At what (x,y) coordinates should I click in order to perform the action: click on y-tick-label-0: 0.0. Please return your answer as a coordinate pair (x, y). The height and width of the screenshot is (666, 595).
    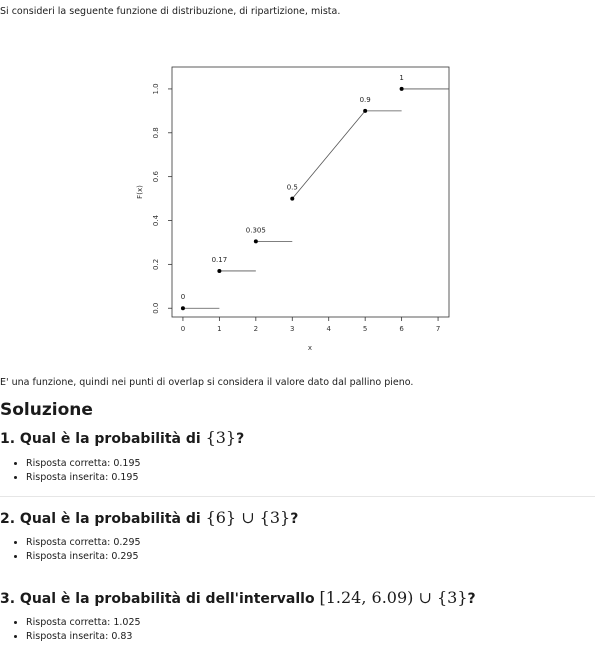
    Looking at the image, I should click on (156, 308).